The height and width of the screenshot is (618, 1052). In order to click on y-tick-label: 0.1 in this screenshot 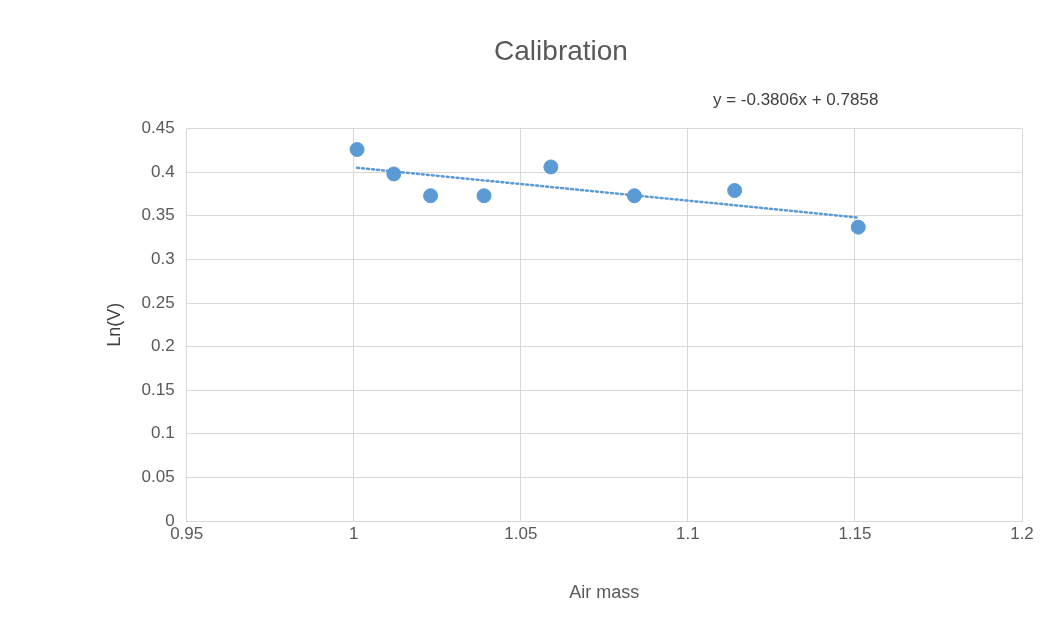, I will do `click(163, 433)`.